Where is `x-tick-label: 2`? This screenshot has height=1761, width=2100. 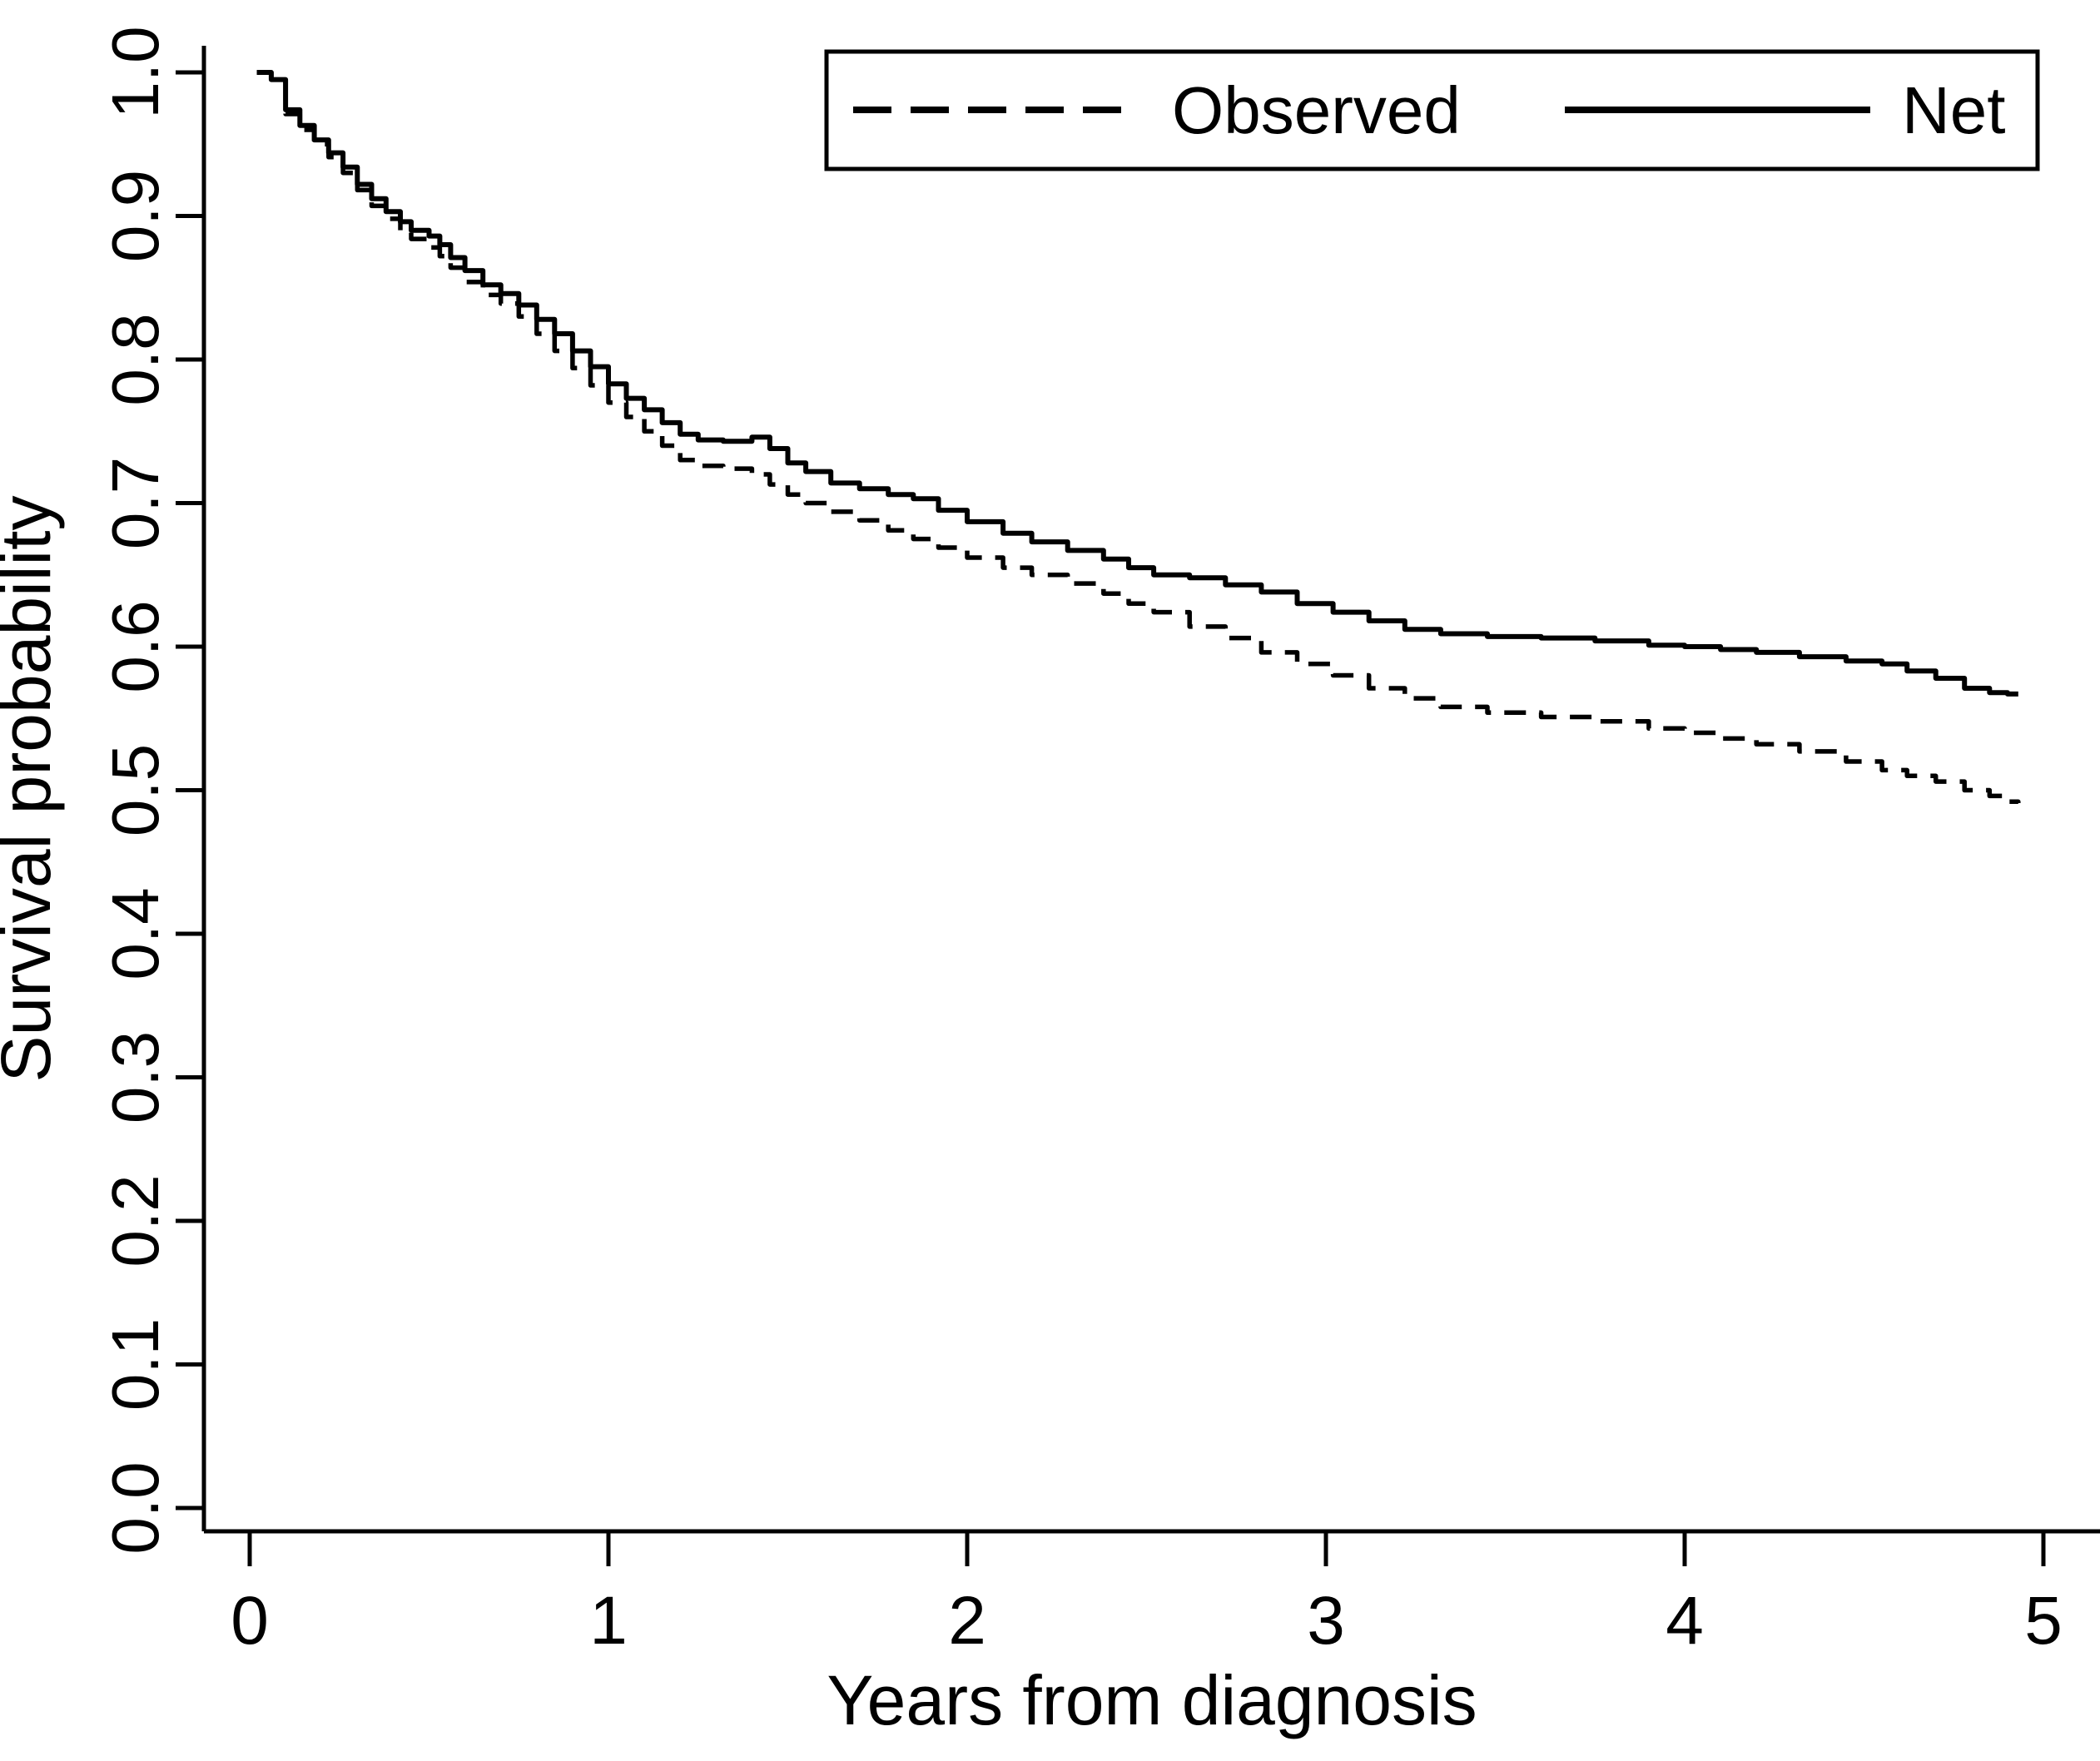 x-tick-label: 2 is located at coordinates (967, 1621).